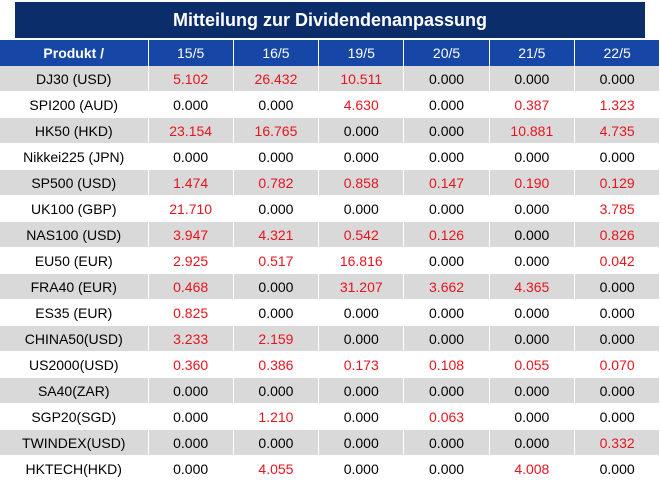  What do you see at coordinates (361, 286) in the screenshot?
I see `value-cell: 31.207` at bounding box center [361, 286].